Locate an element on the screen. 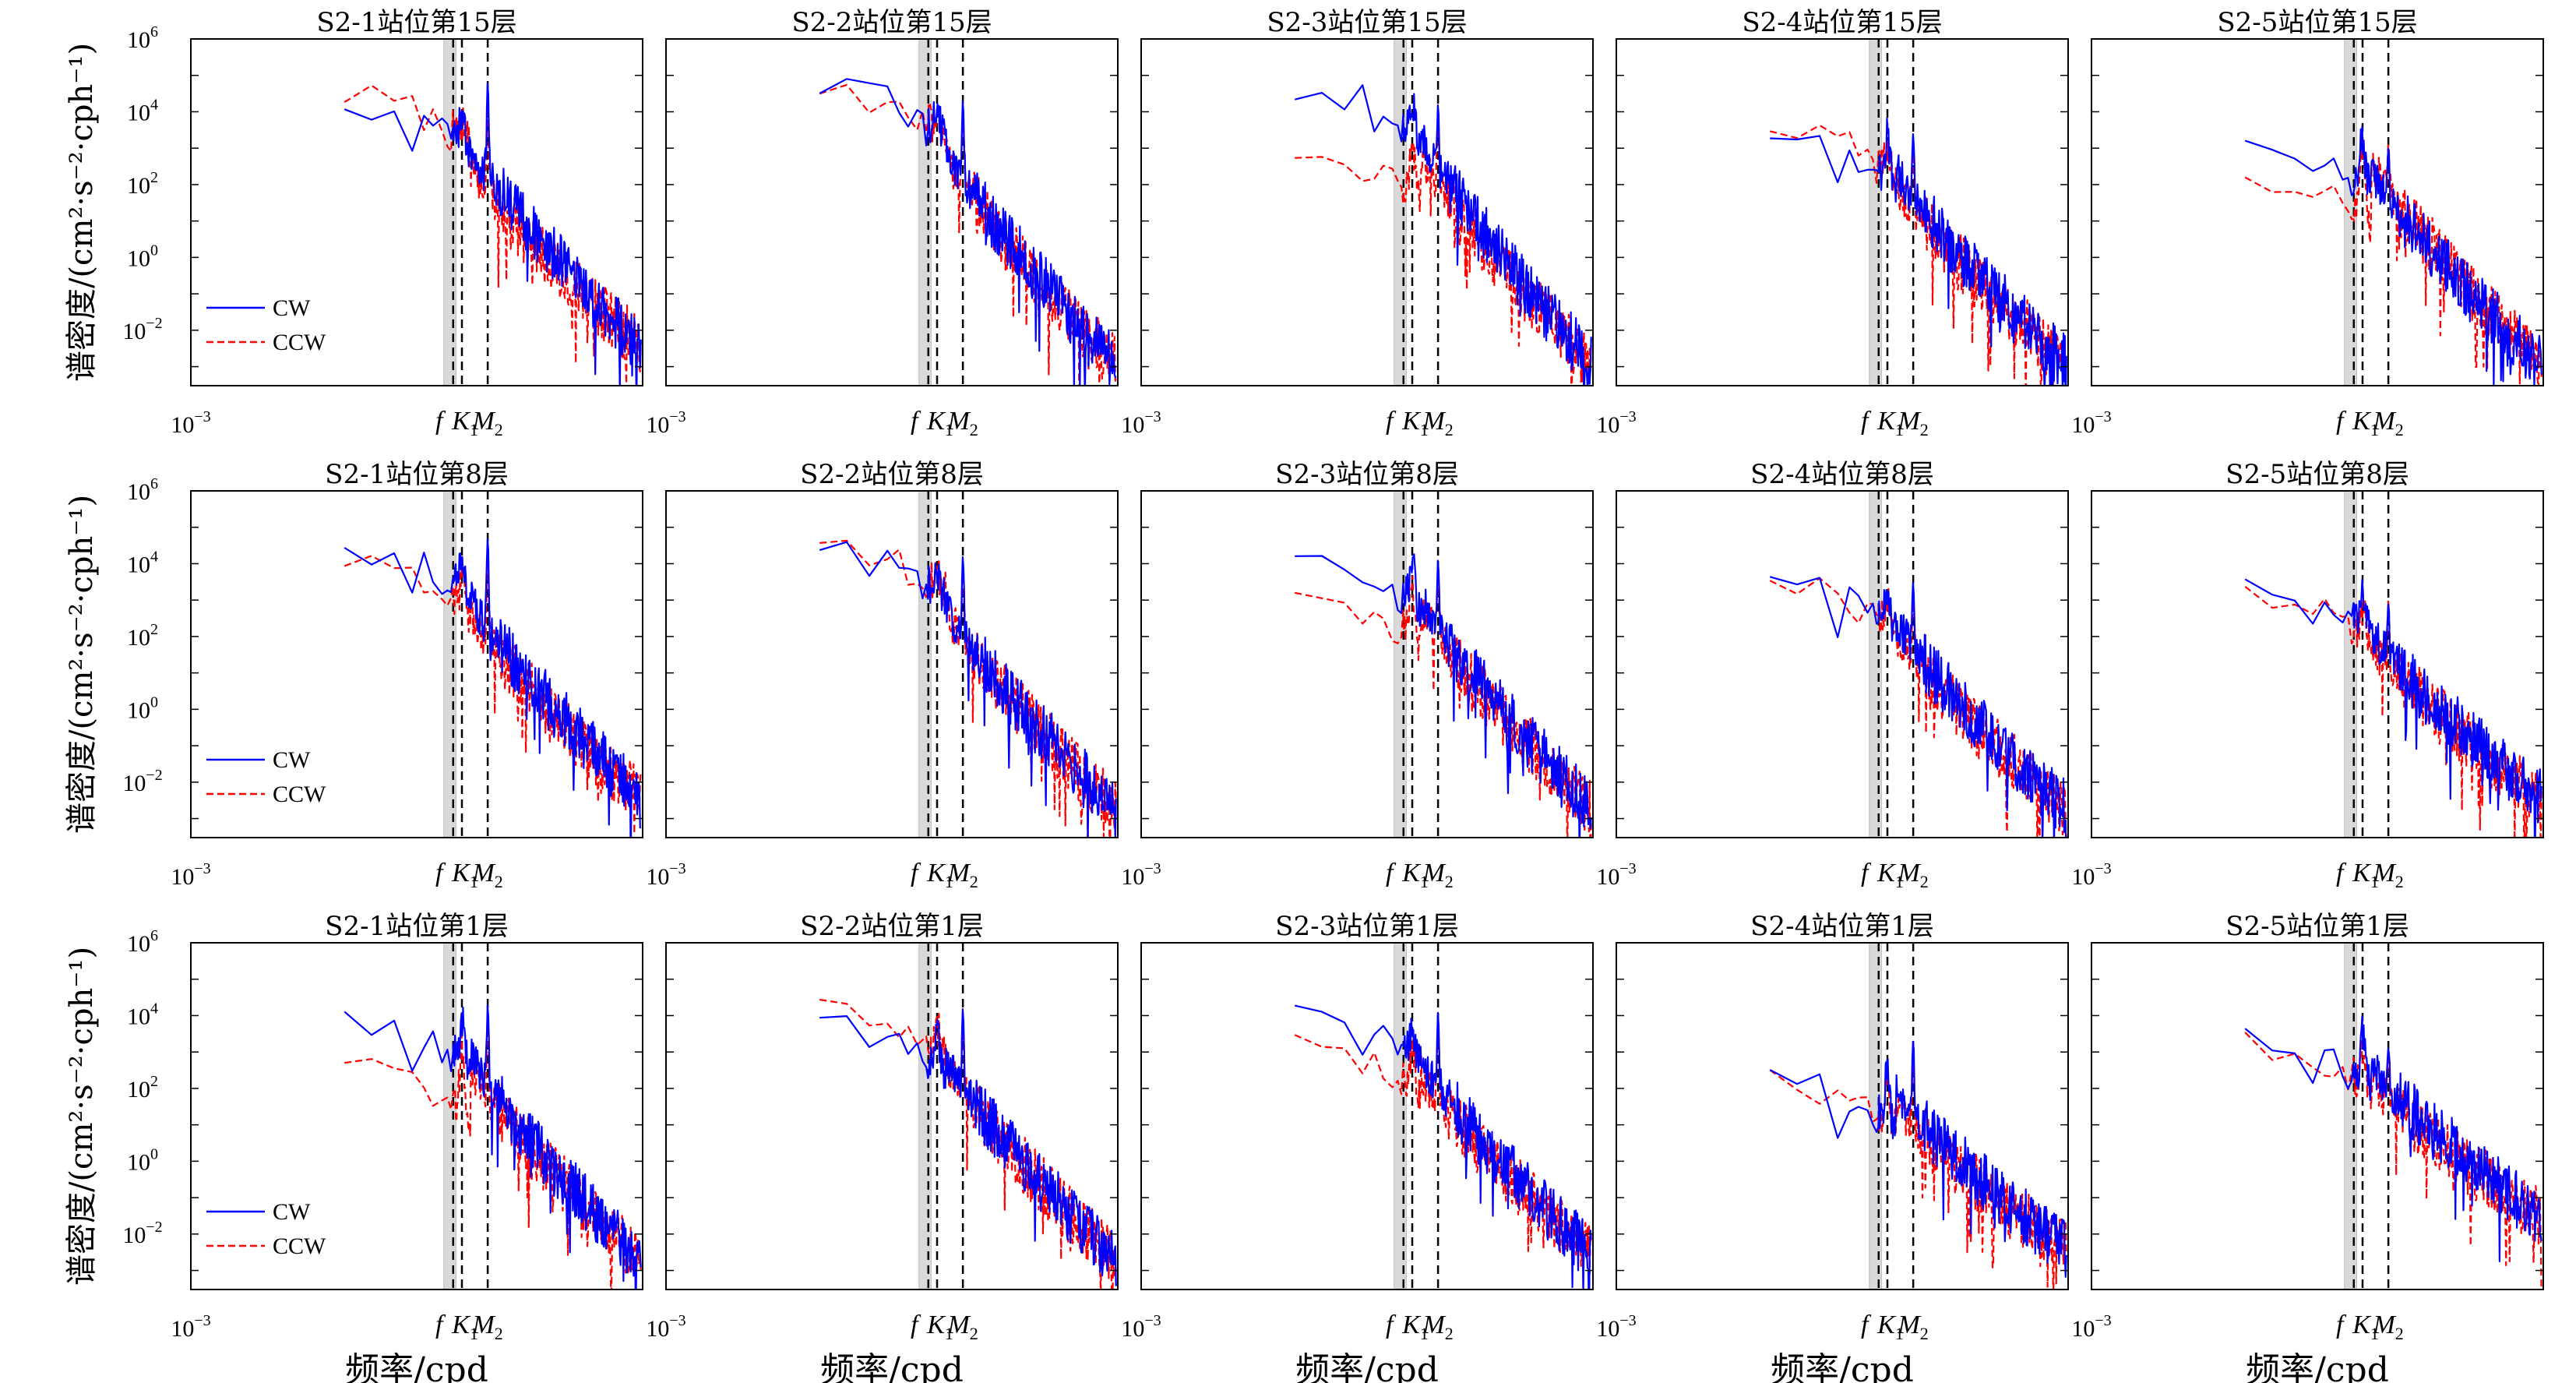 Image resolution: width=2576 pixels, height=1383 pixels. y-tick-label: 10⁶ is located at coordinates (142, 942).